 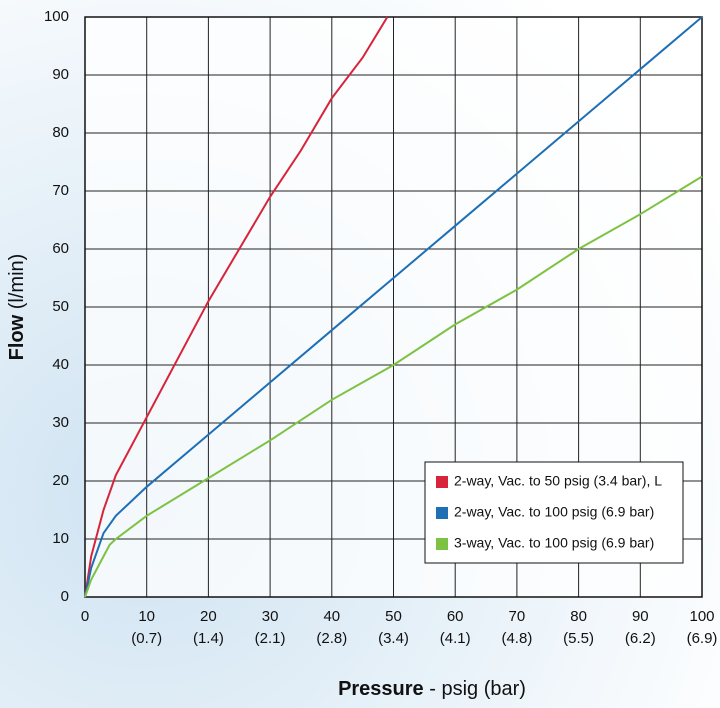 What do you see at coordinates (60, 74) in the screenshot?
I see `y-tick-label: 90` at bounding box center [60, 74].